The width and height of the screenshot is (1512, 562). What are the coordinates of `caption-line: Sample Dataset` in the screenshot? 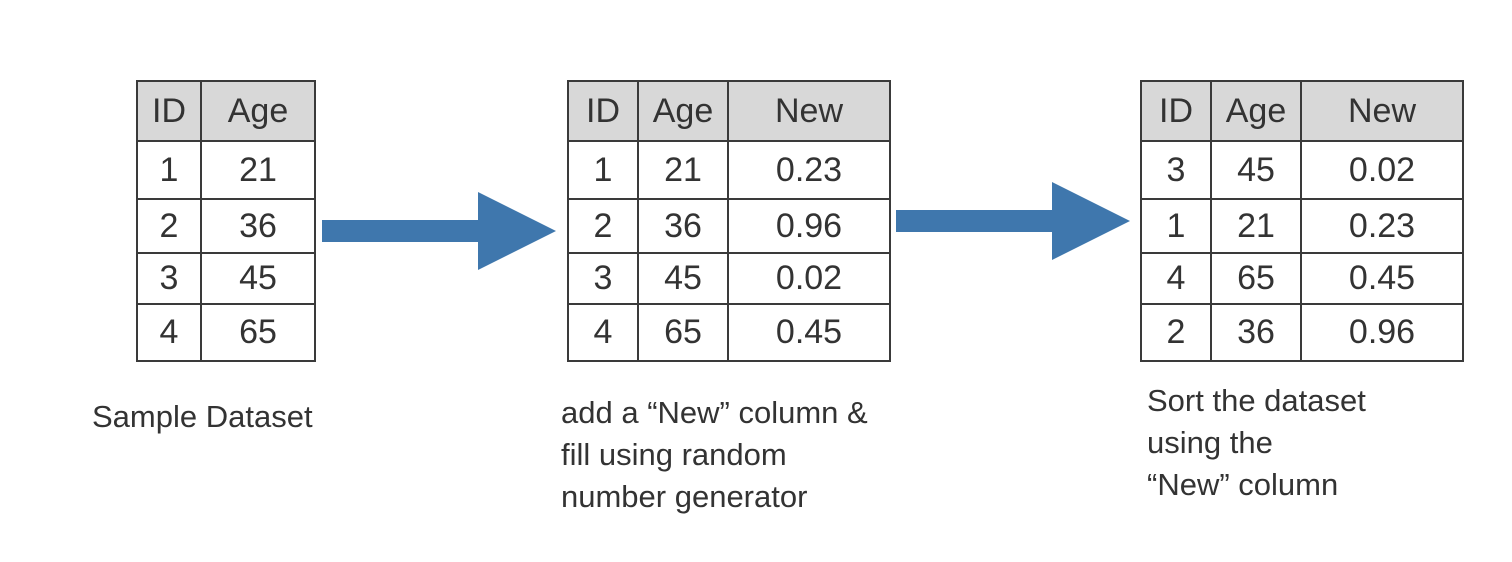 It's located at (202, 416).